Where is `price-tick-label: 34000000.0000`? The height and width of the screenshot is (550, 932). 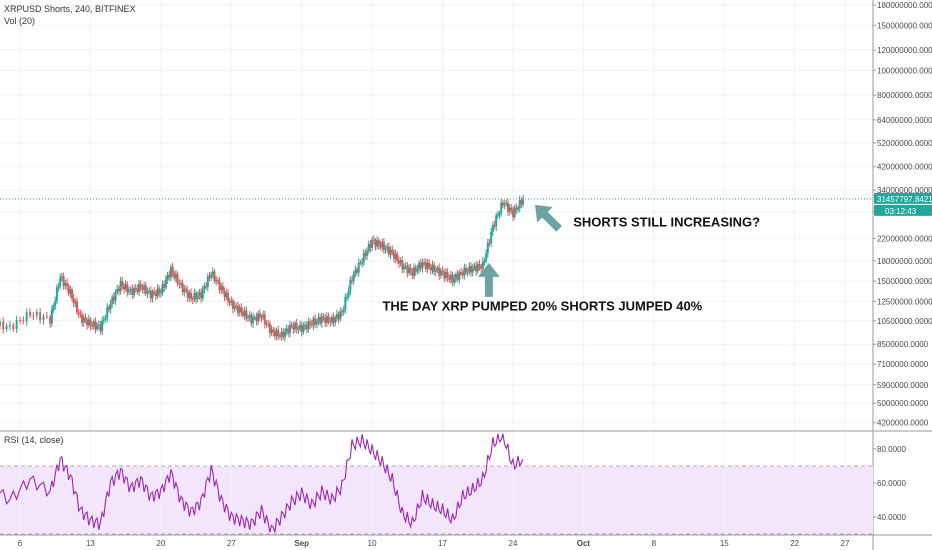 price-tick-label: 34000000.0000 is located at coordinates (904, 190).